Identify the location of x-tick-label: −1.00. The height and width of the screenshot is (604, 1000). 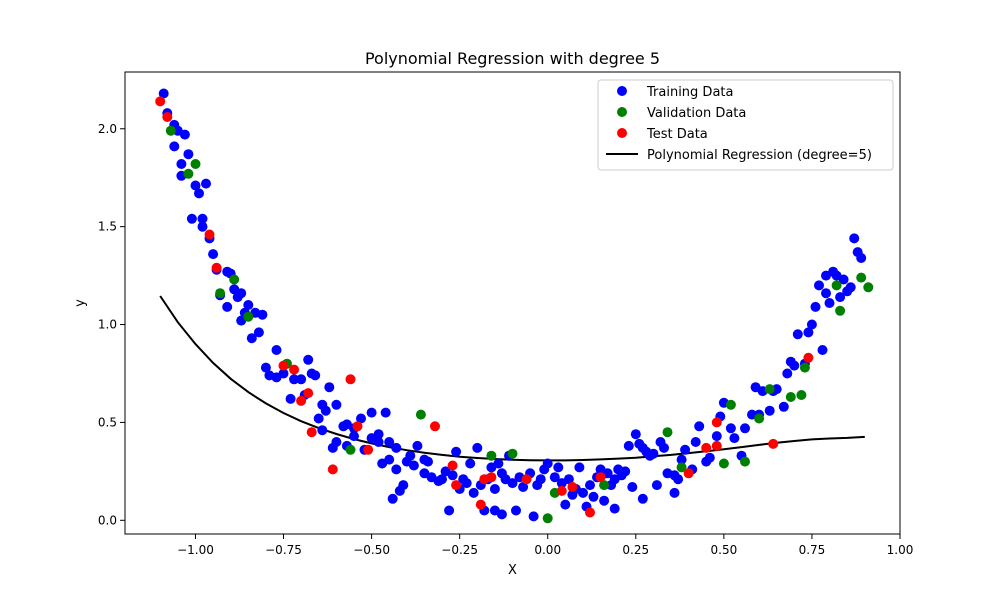
(195, 550).